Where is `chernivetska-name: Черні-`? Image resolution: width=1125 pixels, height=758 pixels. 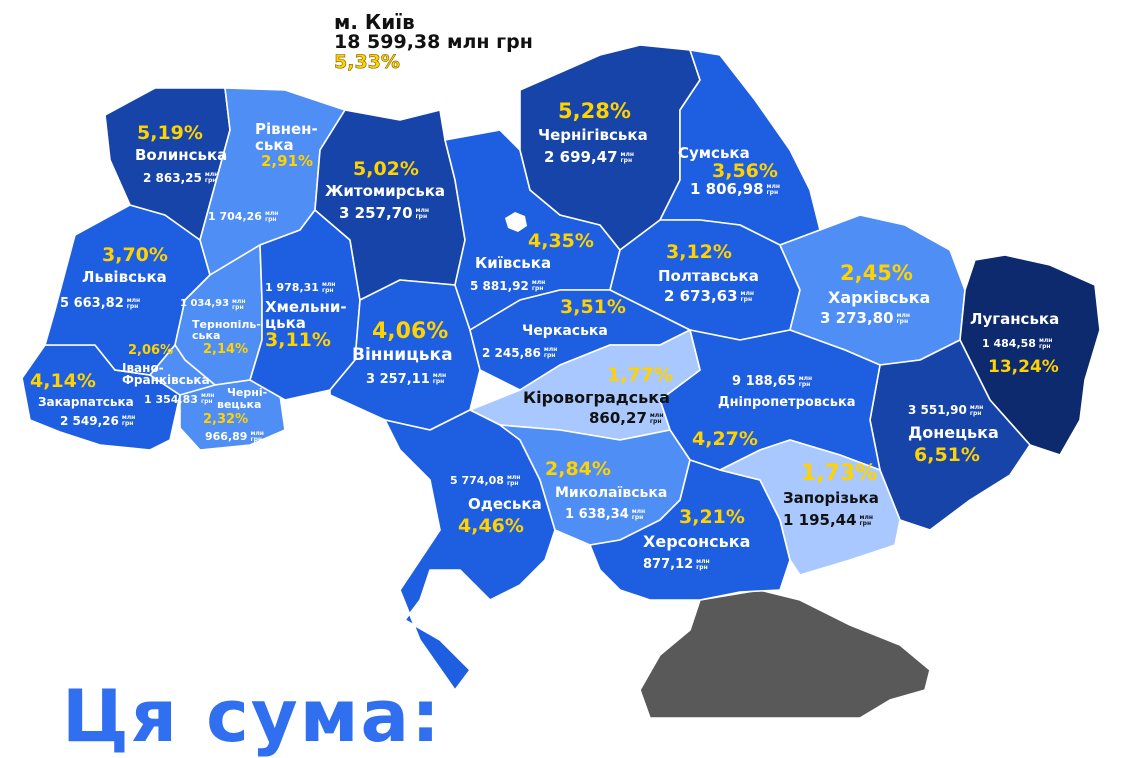
chernivetska-name: Черні- is located at coordinates (247, 392).